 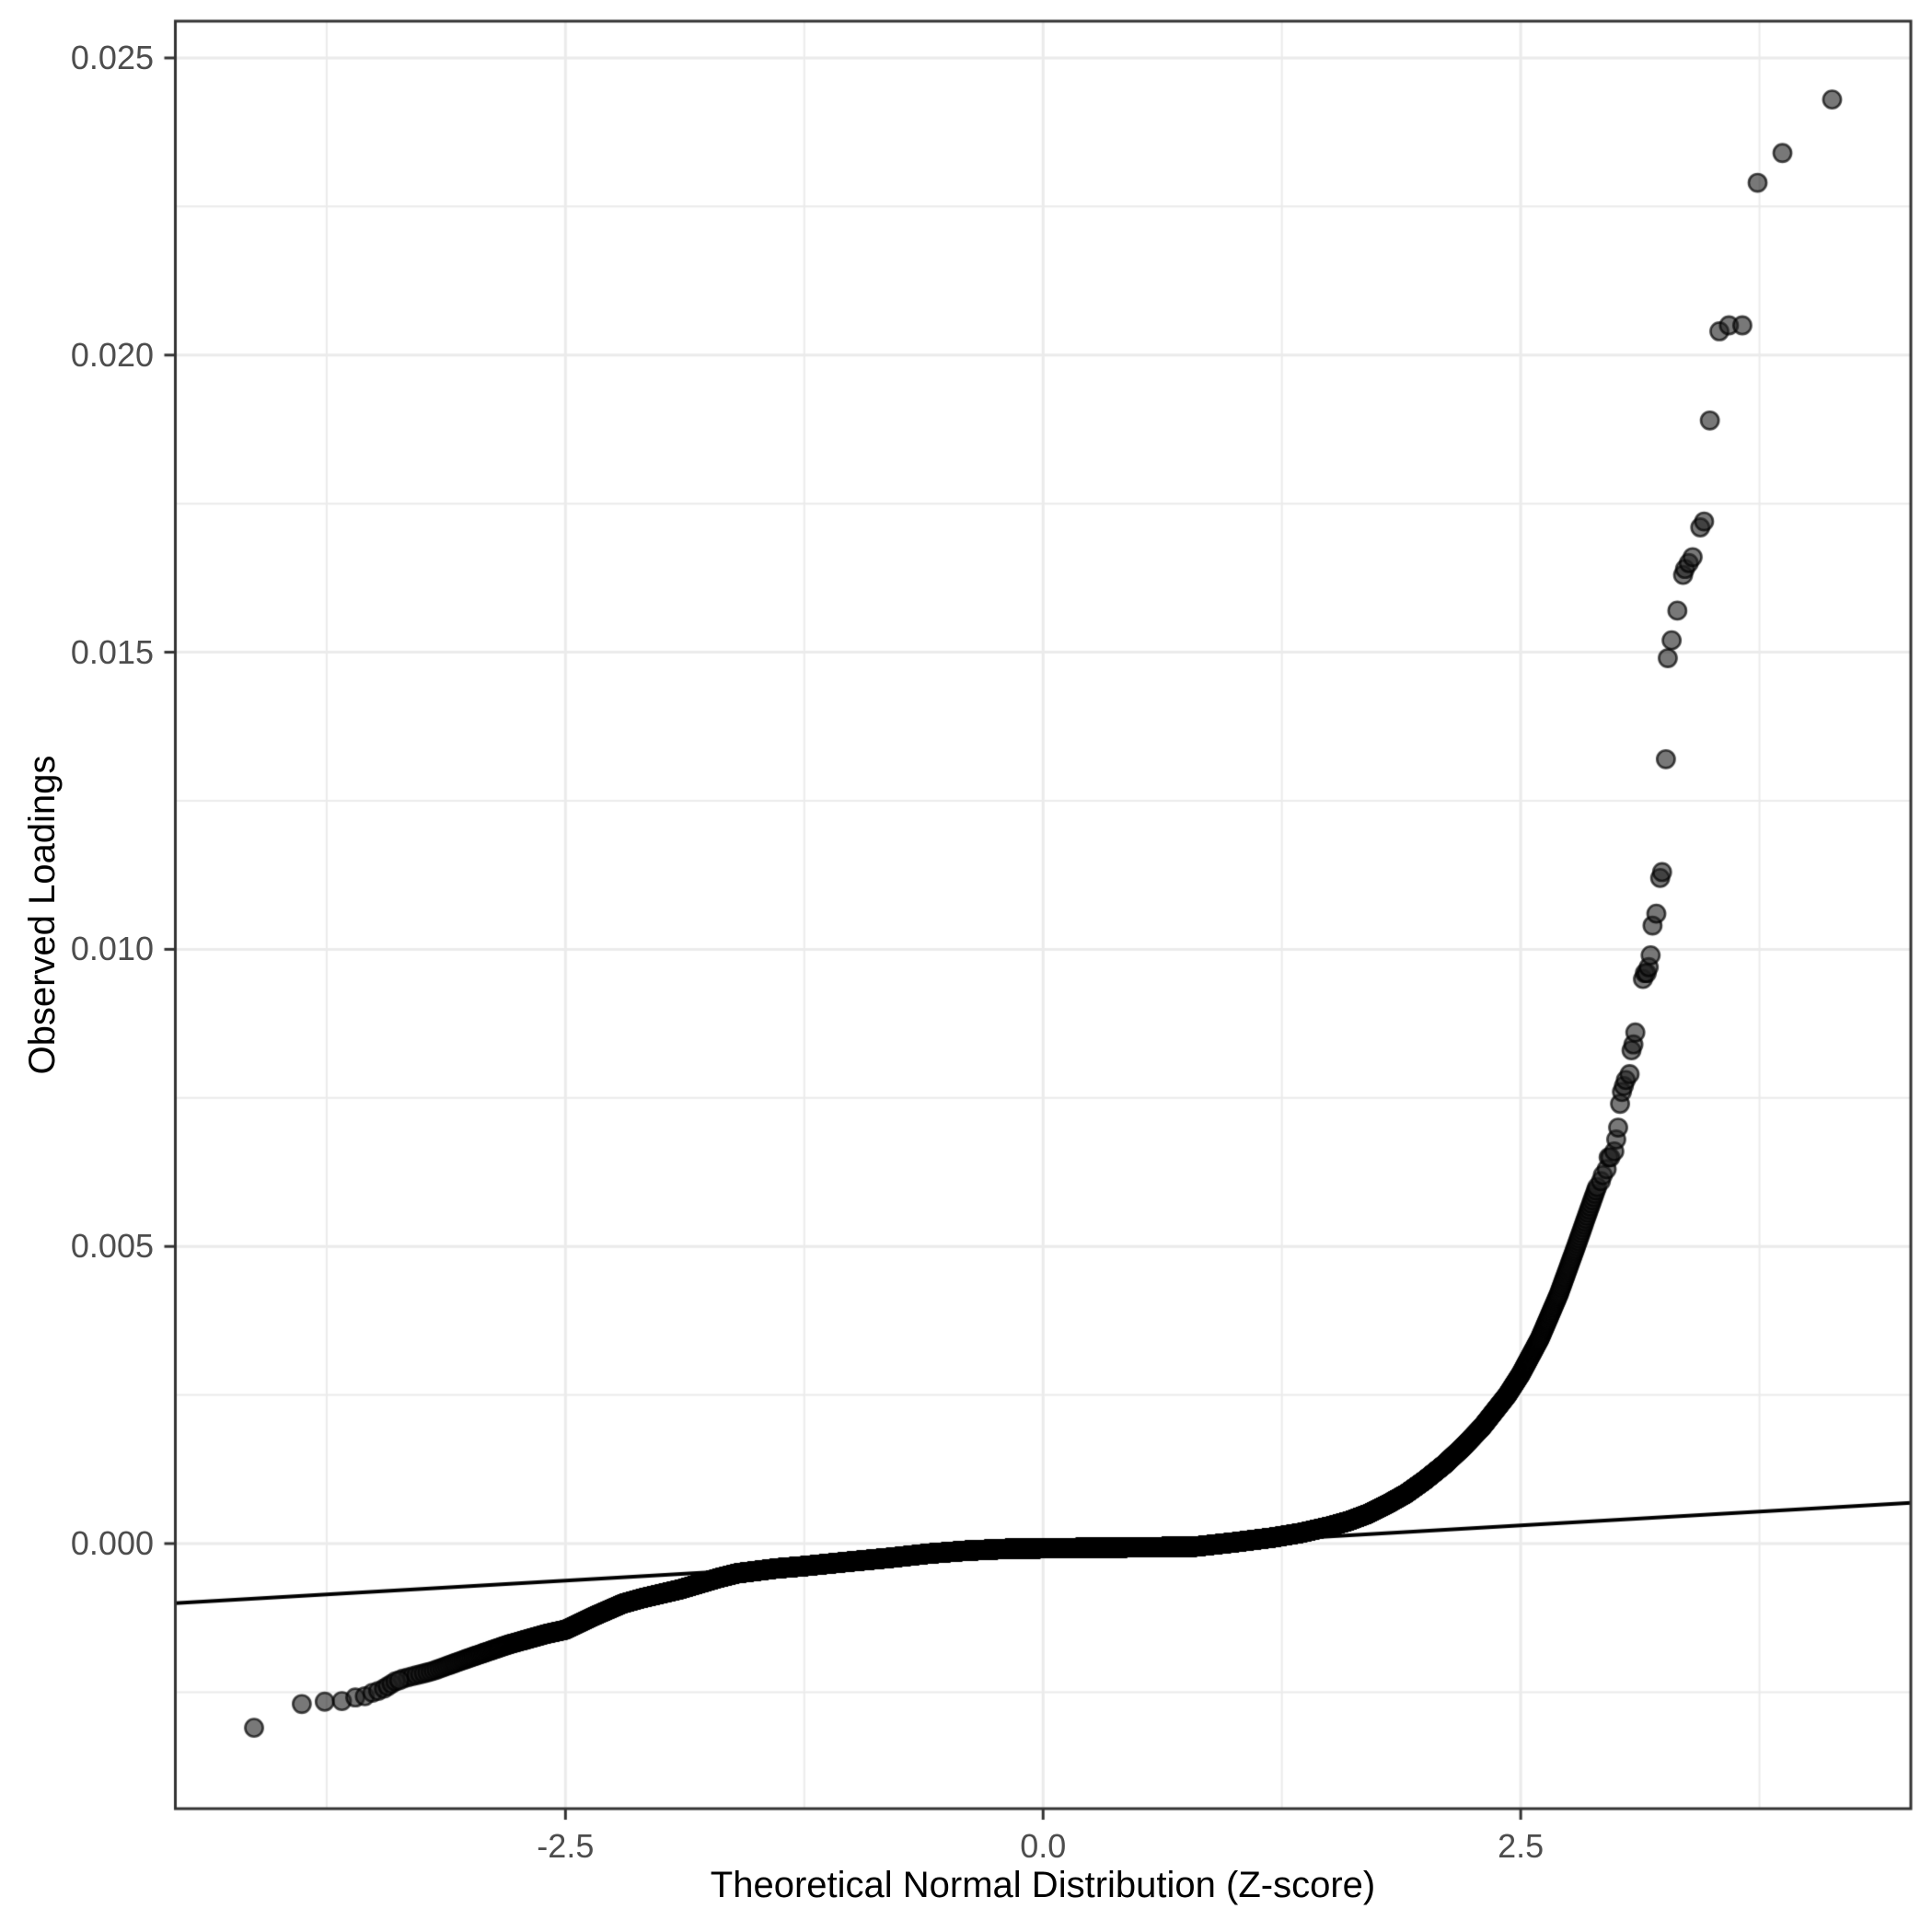 What do you see at coordinates (112, 355) in the screenshot?
I see `y-tick-label: 0.020` at bounding box center [112, 355].